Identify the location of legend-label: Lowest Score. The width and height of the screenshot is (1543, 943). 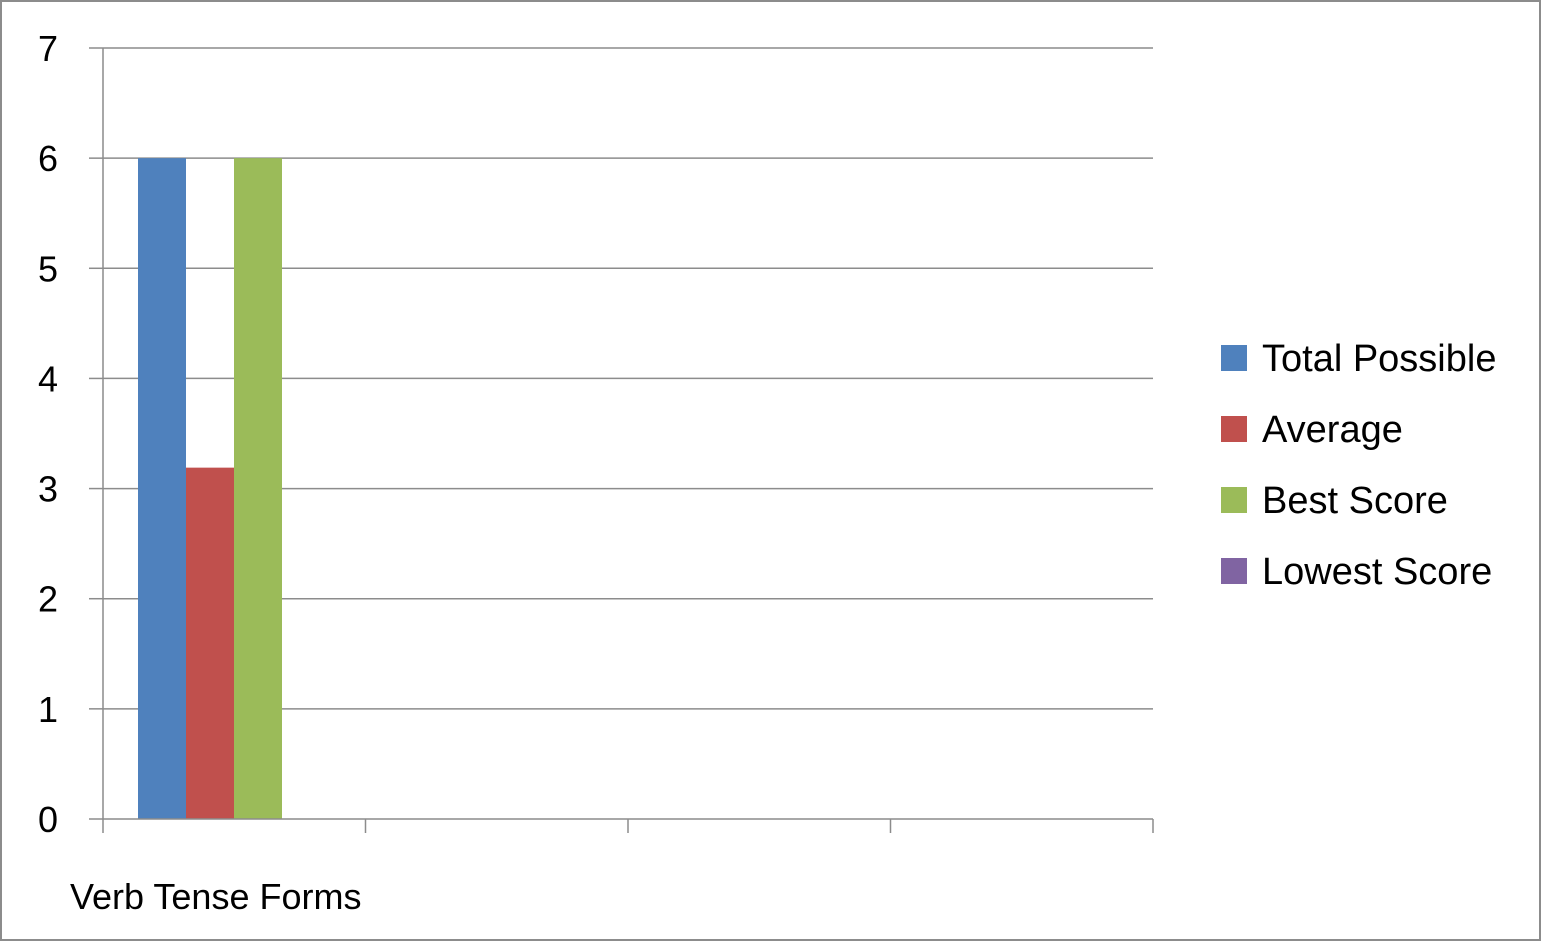
(1377, 572).